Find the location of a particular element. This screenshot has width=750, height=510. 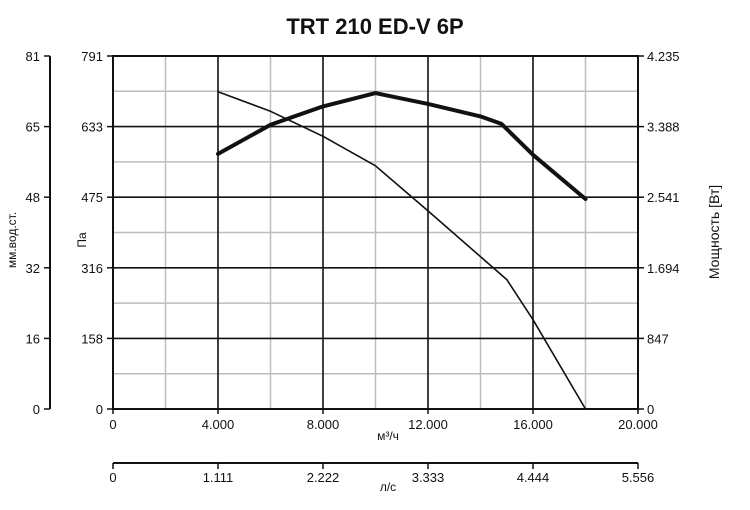

mmwg-tick-label: 32 is located at coordinates (33, 268).